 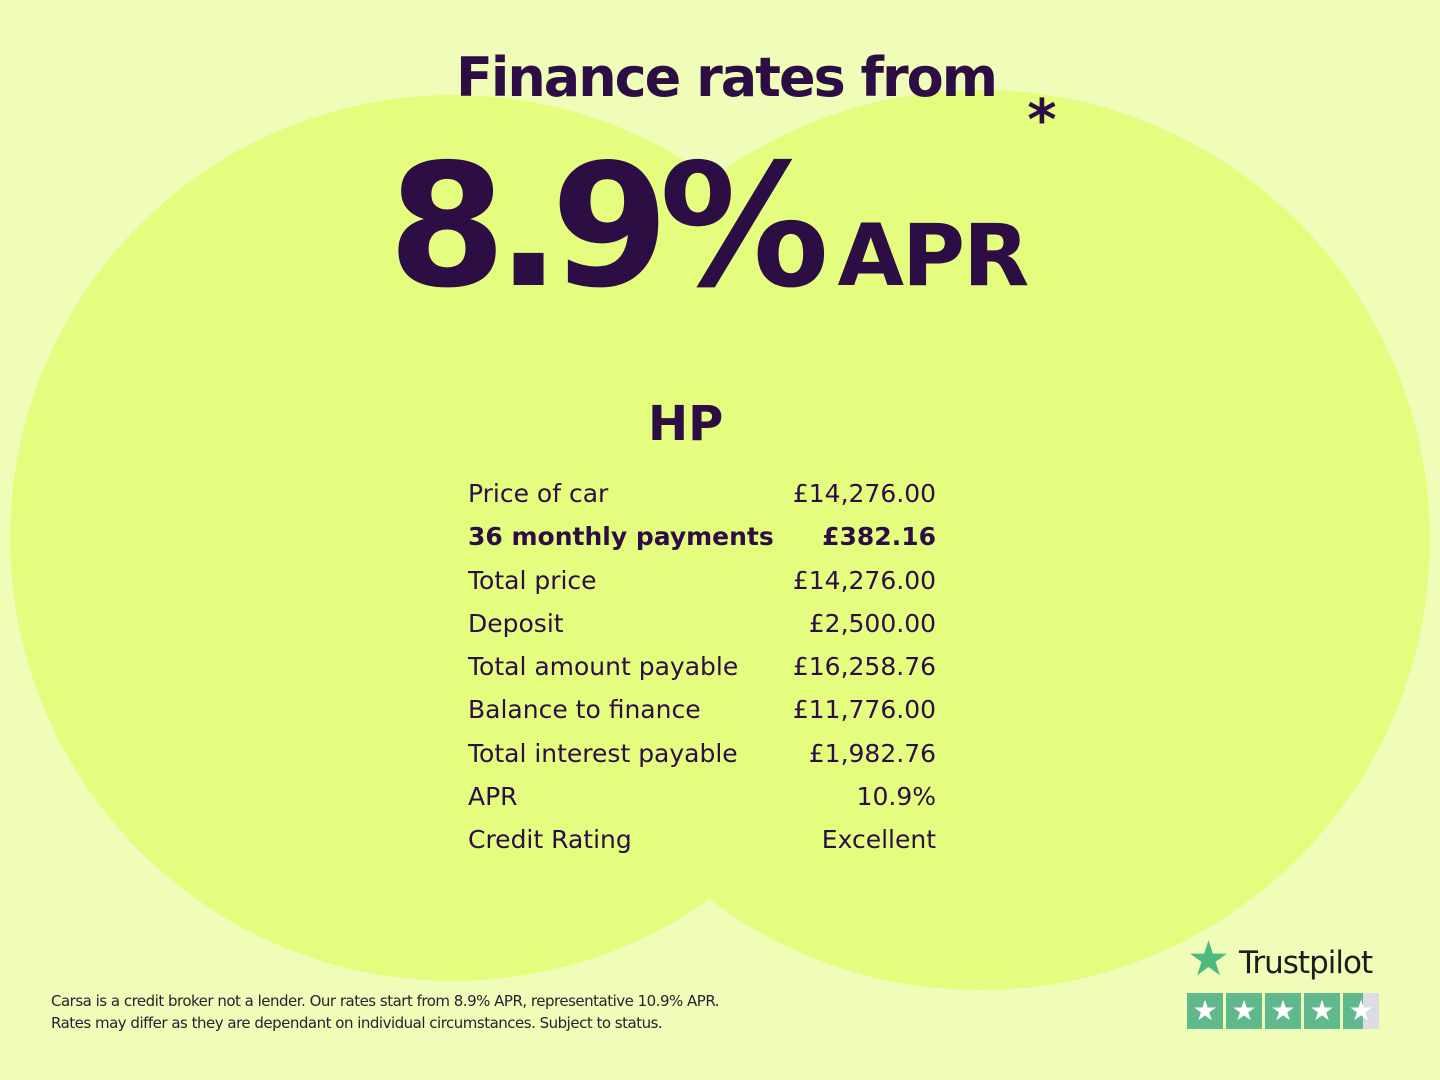 What do you see at coordinates (702, 625) in the screenshot?
I see `table-row: Deposit £2,500.00` at bounding box center [702, 625].